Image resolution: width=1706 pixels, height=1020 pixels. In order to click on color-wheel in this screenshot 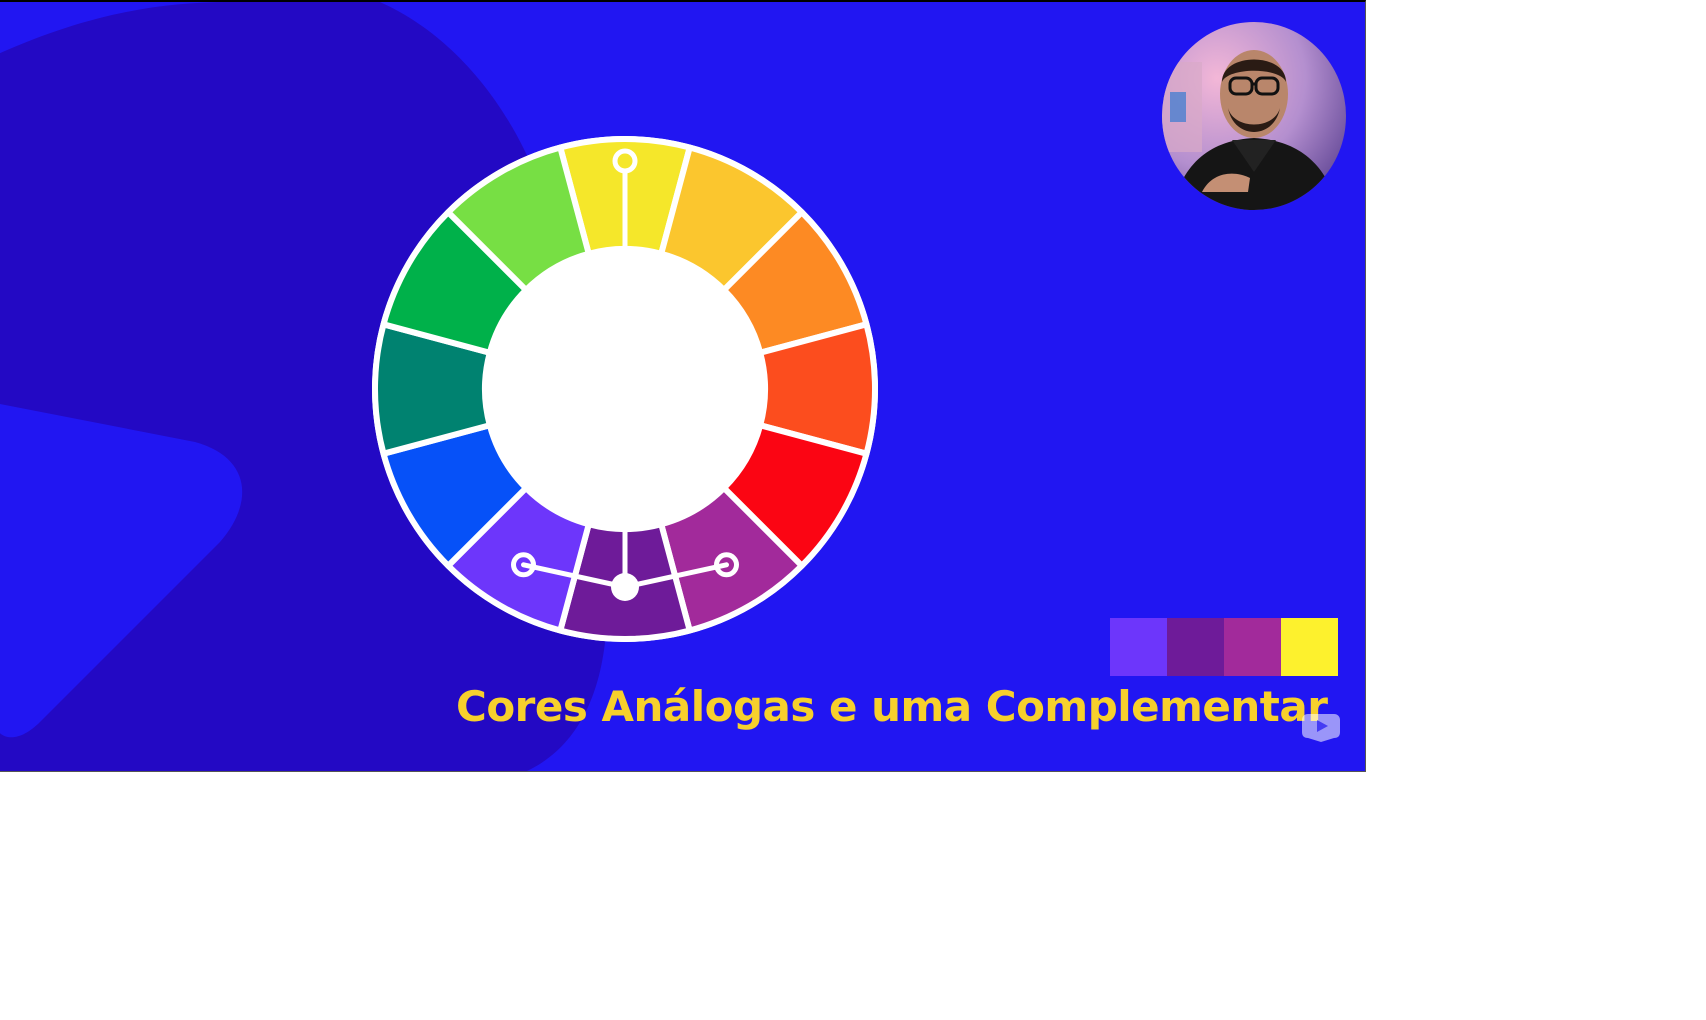, I will do `click(625, 389)`.